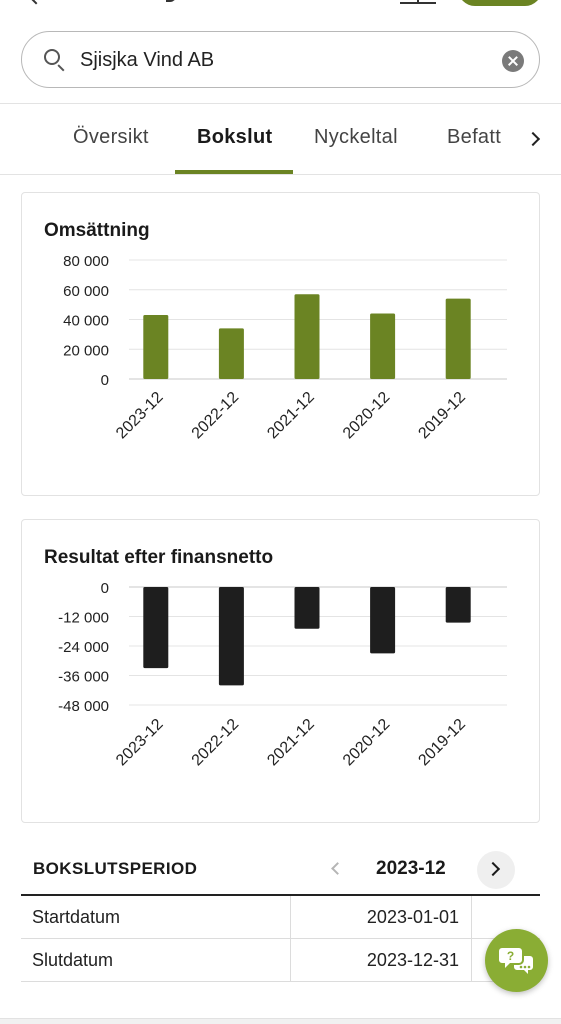  What do you see at coordinates (412, 917) in the screenshot?
I see `row-value: 2023-01-01` at bounding box center [412, 917].